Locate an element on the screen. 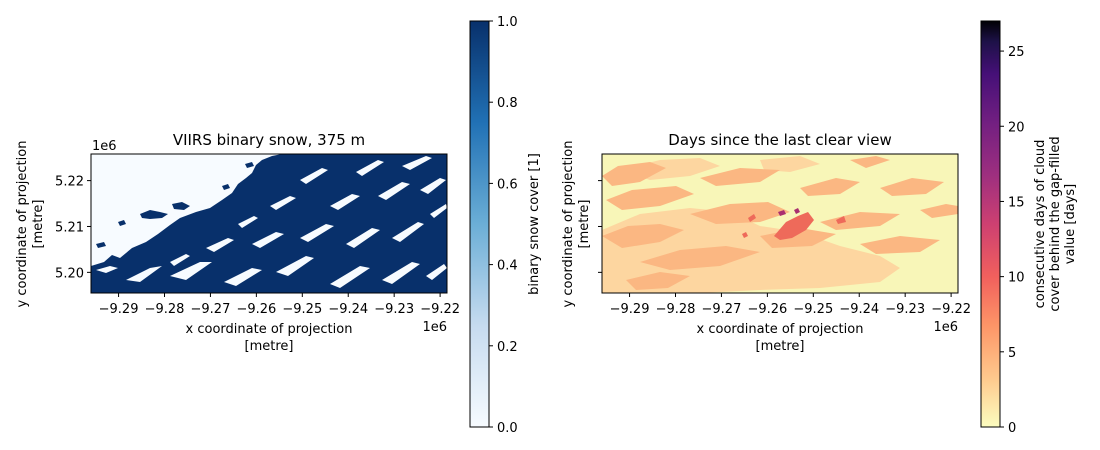  colorbar-snow-tick-label: 0.0 is located at coordinates (507, 428).